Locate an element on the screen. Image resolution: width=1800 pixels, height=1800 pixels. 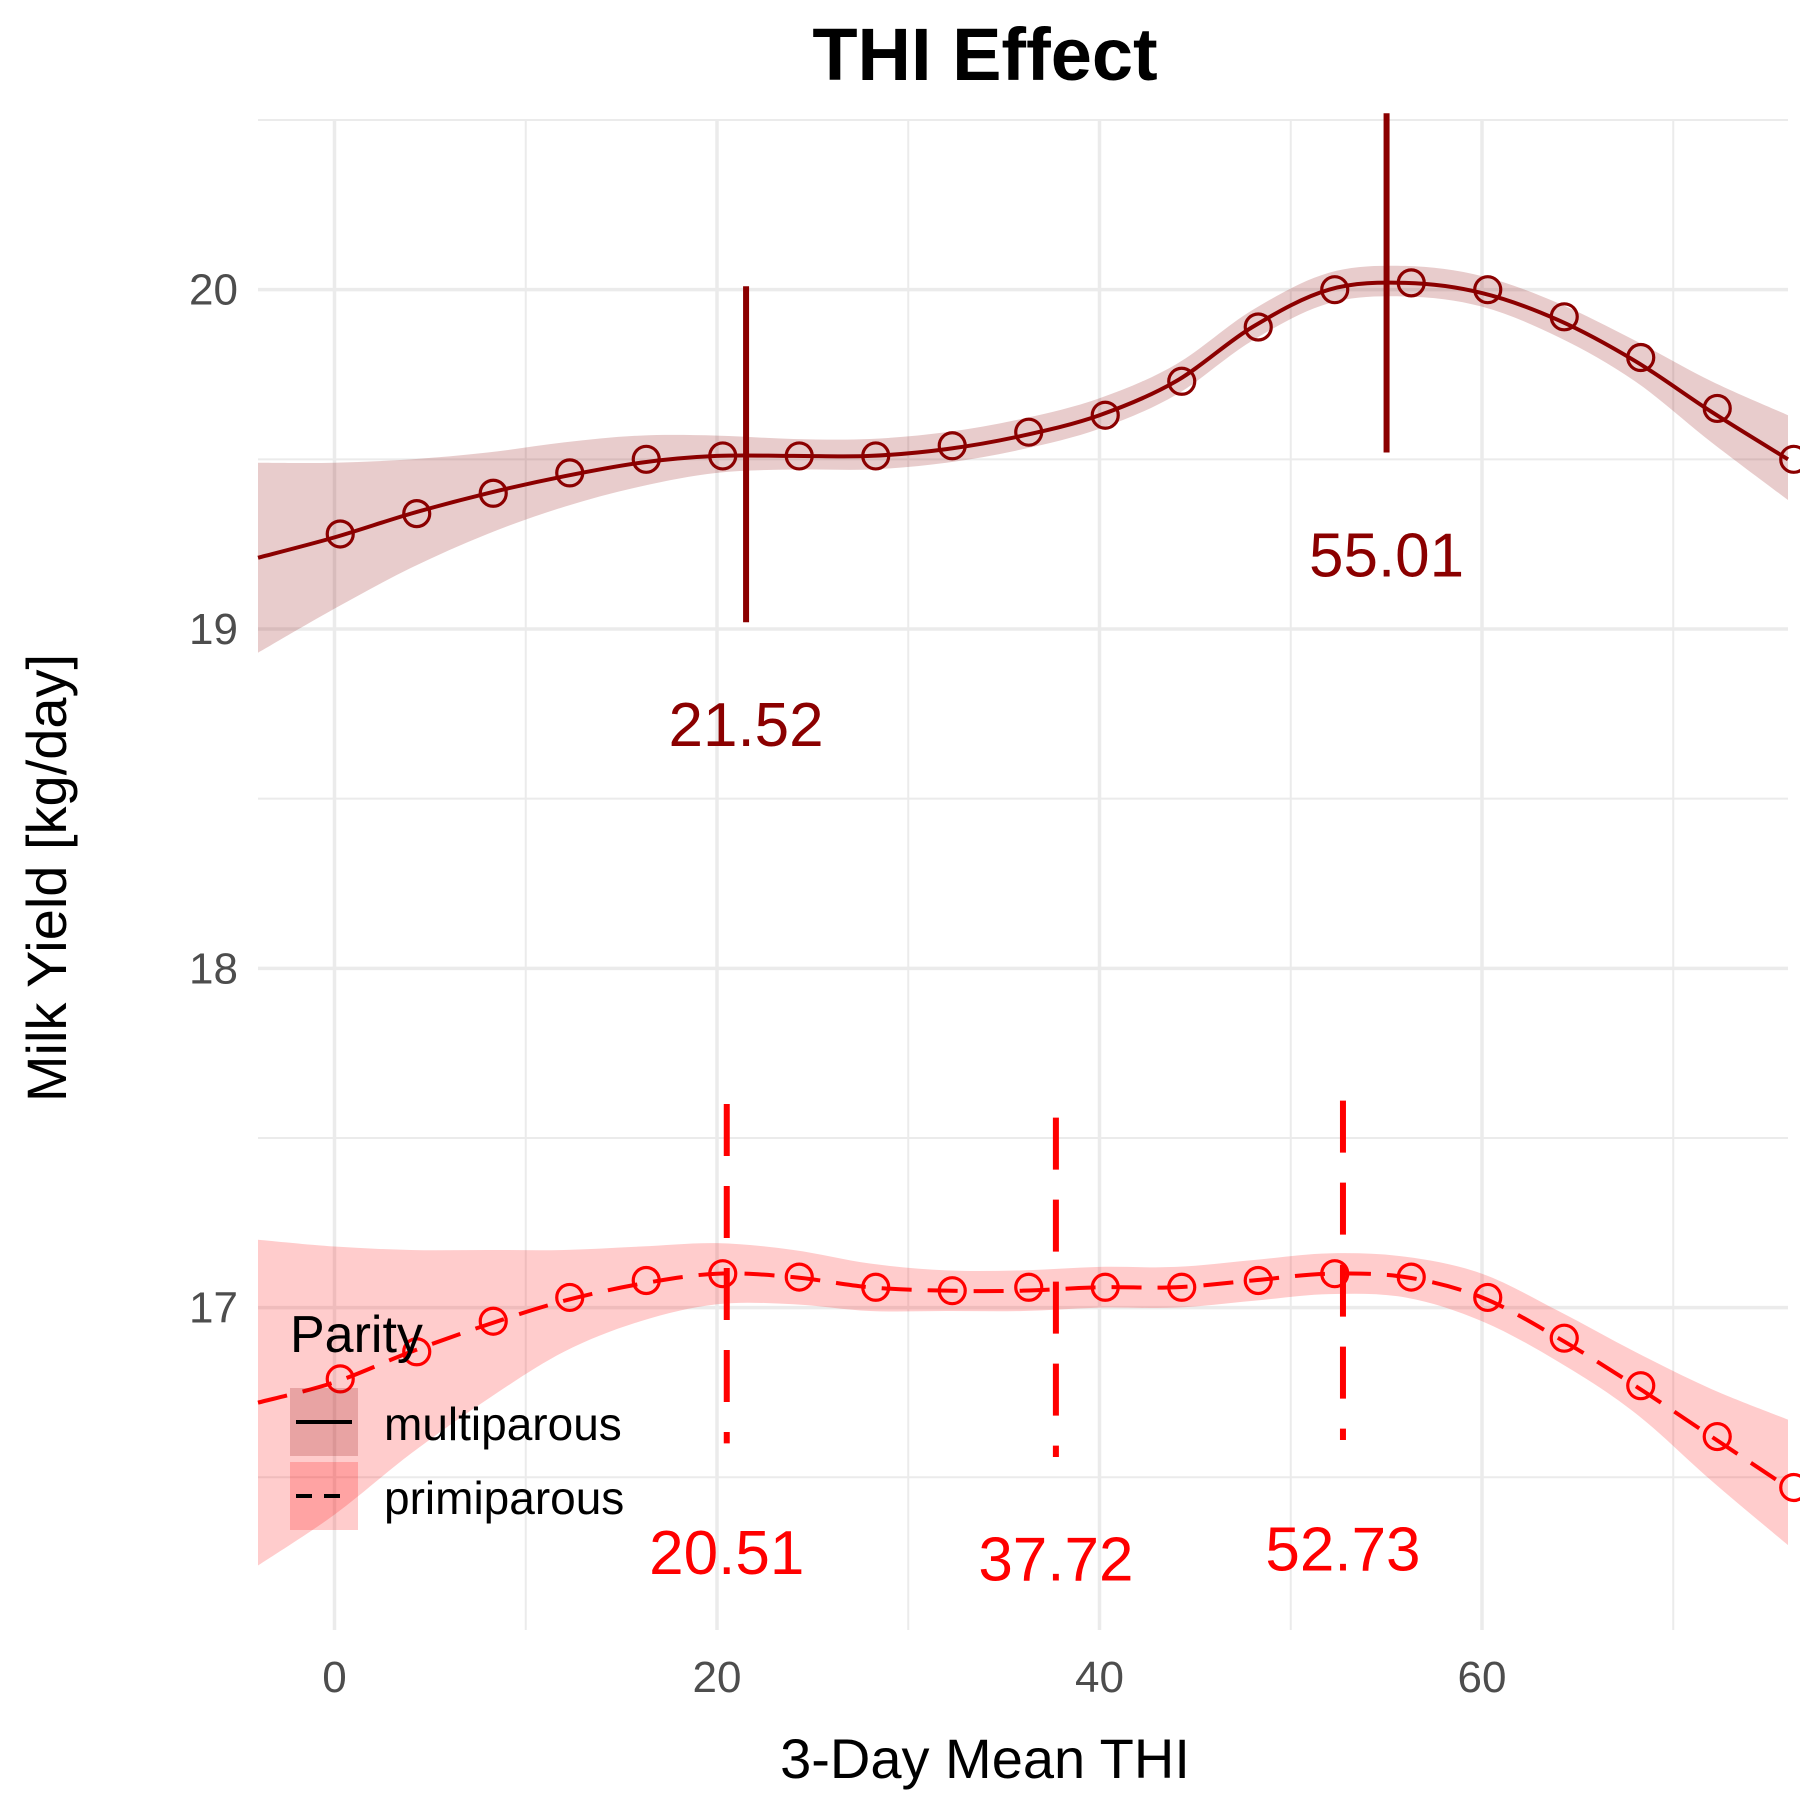
y-tick-label: 20 is located at coordinates (213, 290).